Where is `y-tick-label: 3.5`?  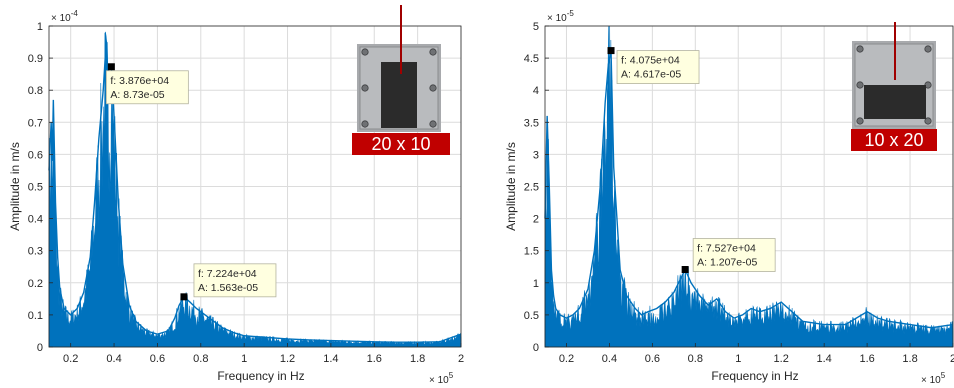 y-tick-label: 3.5 is located at coordinates (531, 123).